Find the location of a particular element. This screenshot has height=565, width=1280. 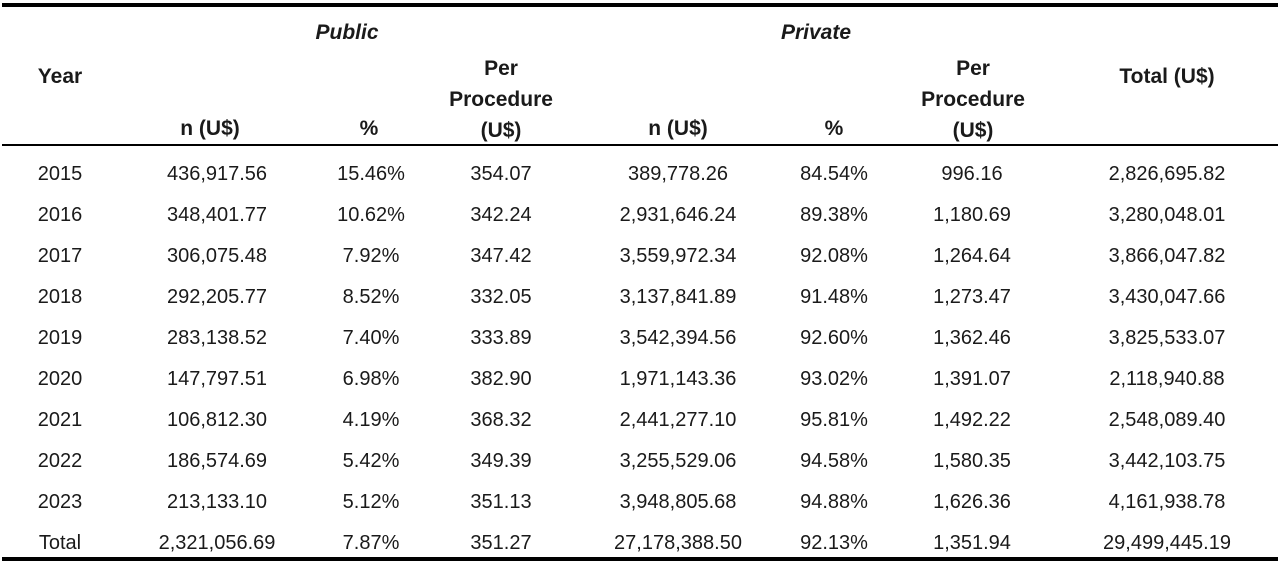

cell-private-n: 389,778.26 is located at coordinates (678, 174).